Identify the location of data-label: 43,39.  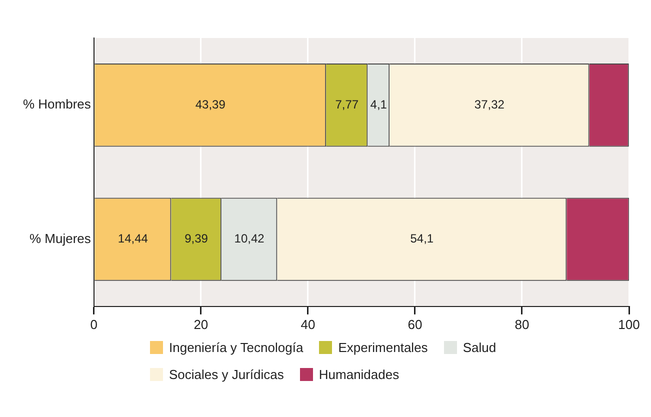
(210, 104).